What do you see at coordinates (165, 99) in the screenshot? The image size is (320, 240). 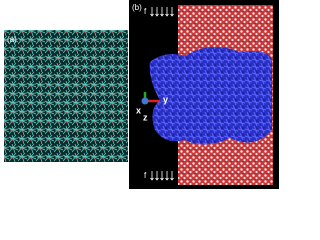 I see `axis-label: y` at bounding box center [165, 99].